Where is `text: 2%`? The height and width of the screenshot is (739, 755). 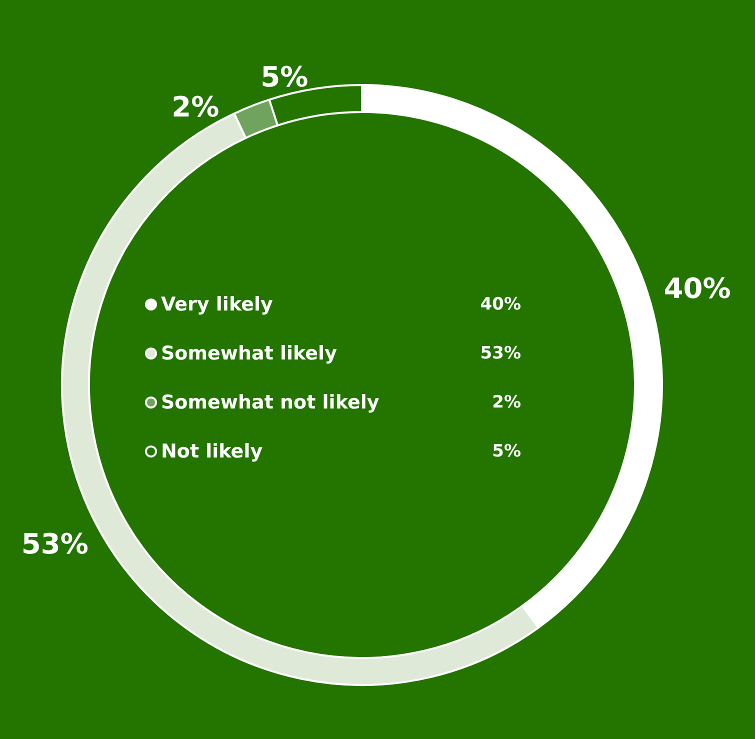
text: 2% is located at coordinates (506, 402).